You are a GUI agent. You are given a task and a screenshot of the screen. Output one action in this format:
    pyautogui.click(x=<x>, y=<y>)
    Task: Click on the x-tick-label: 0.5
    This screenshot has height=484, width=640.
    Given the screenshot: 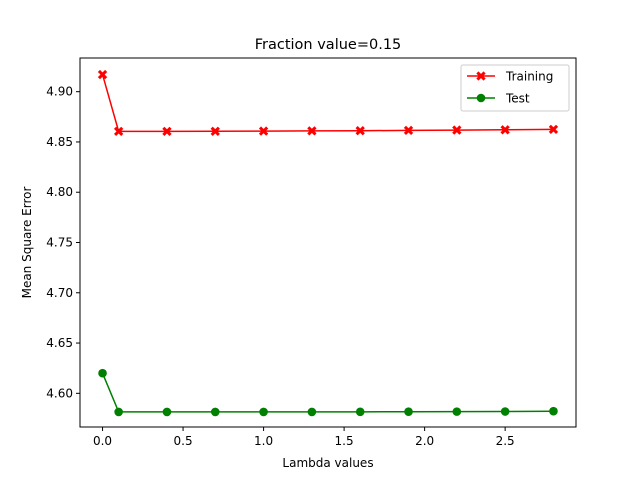 What is the action you would take?
    pyautogui.click(x=183, y=441)
    